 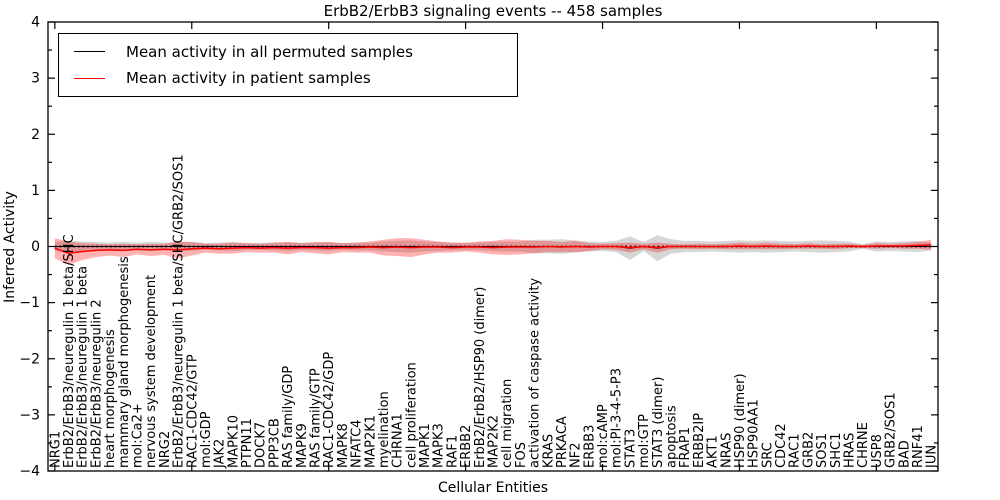 What do you see at coordinates (89, 52) in the screenshot?
I see `permuted-line-swatch` at bounding box center [89, 52].